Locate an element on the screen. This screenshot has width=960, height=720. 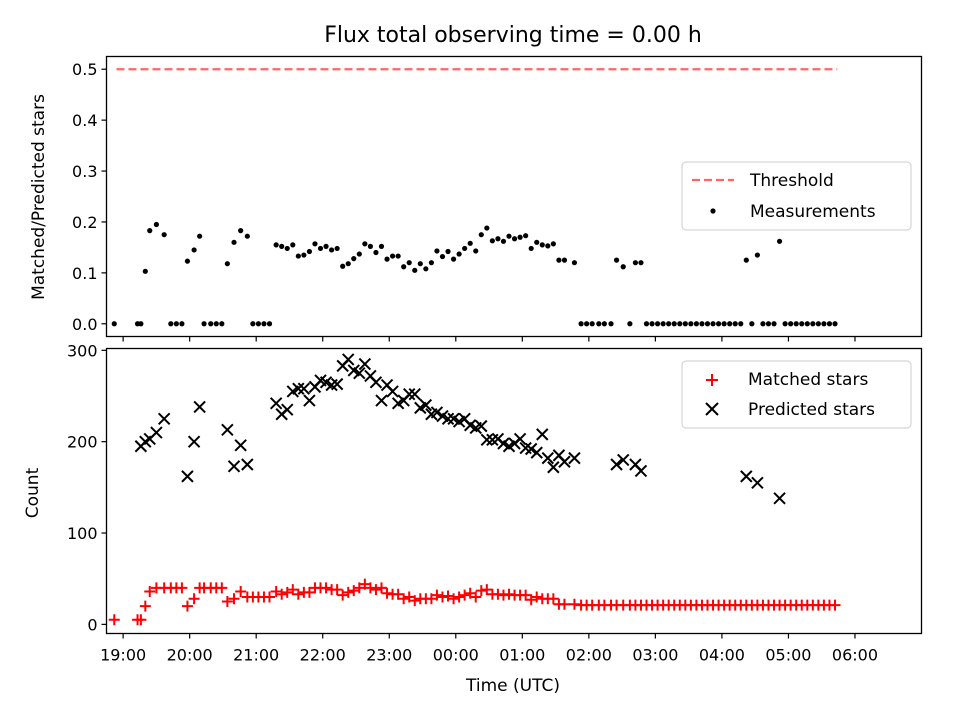
bottom-x-tick-label: 05:00 is located at coordinates (788, 655).